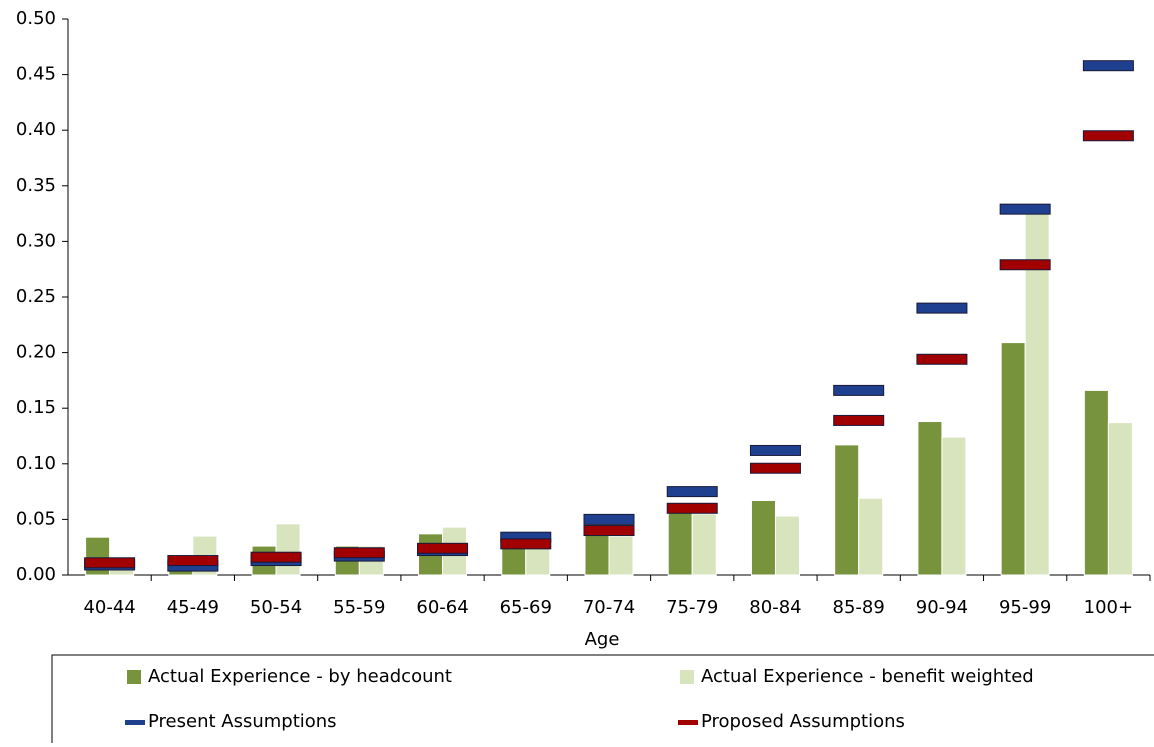 The image size is (1154, 747). Describe the element at coordinates (36, 574) in the screenshot. I see `y-tick-label: 0.00` at that location.